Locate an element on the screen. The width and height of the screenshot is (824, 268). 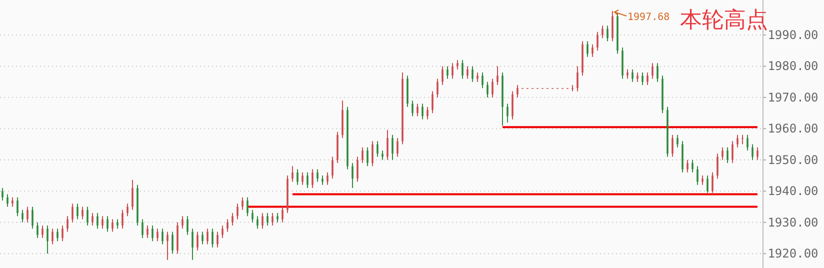
y-tick-label: 1930.00 is located at coordinates (793, 222).